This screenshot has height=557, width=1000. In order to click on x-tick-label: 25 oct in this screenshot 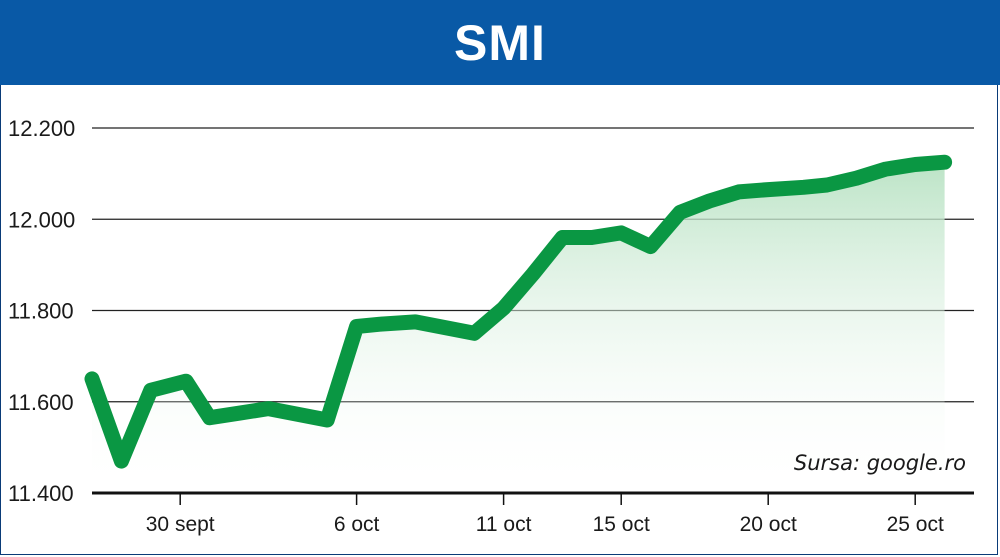, I will do `click(915, 524)`.